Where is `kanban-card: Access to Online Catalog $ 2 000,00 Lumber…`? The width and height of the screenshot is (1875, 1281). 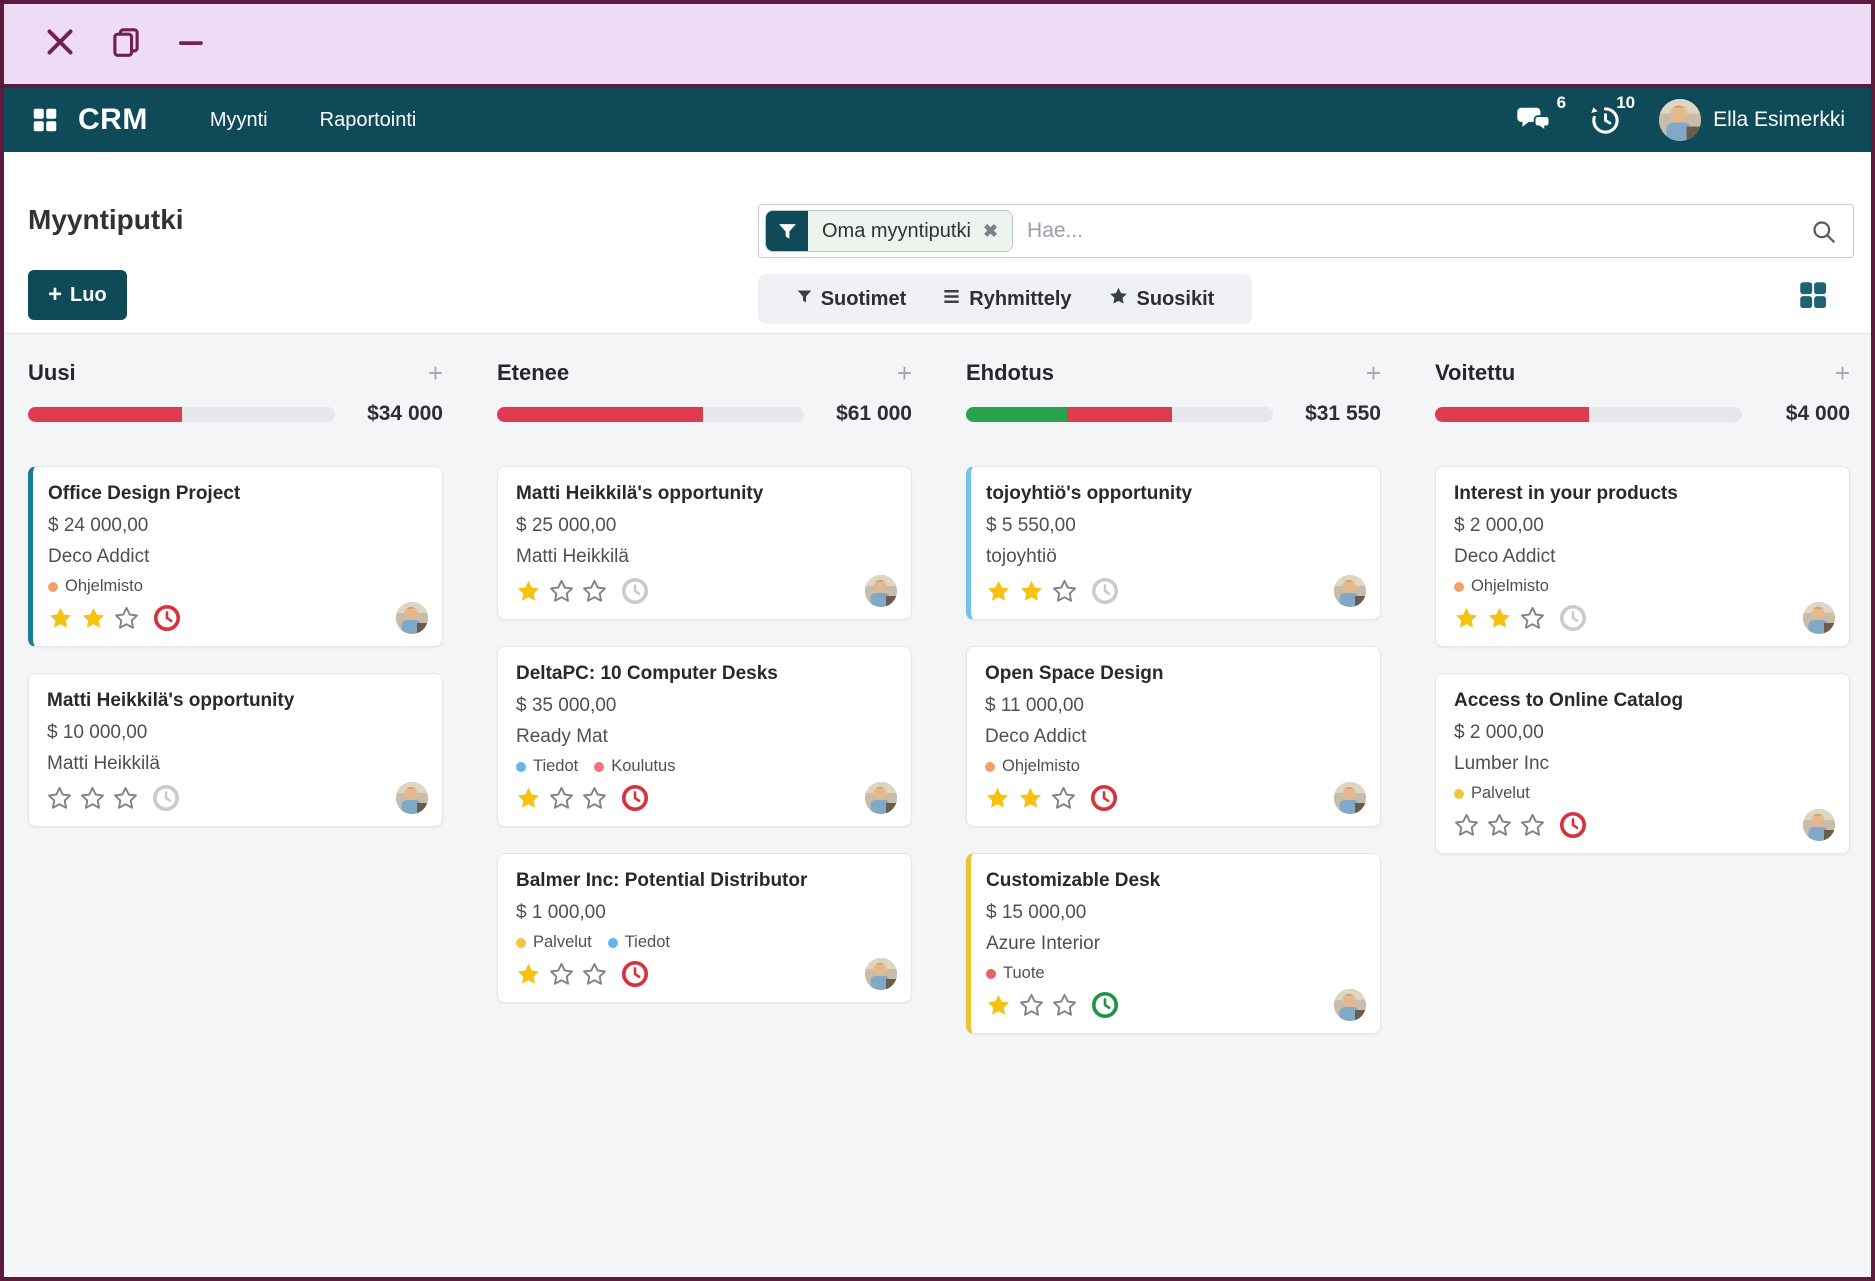 kanban-card: Access to Online Catalog $ 2 000,00 Lumber… is located at coordinates (1642, 763).